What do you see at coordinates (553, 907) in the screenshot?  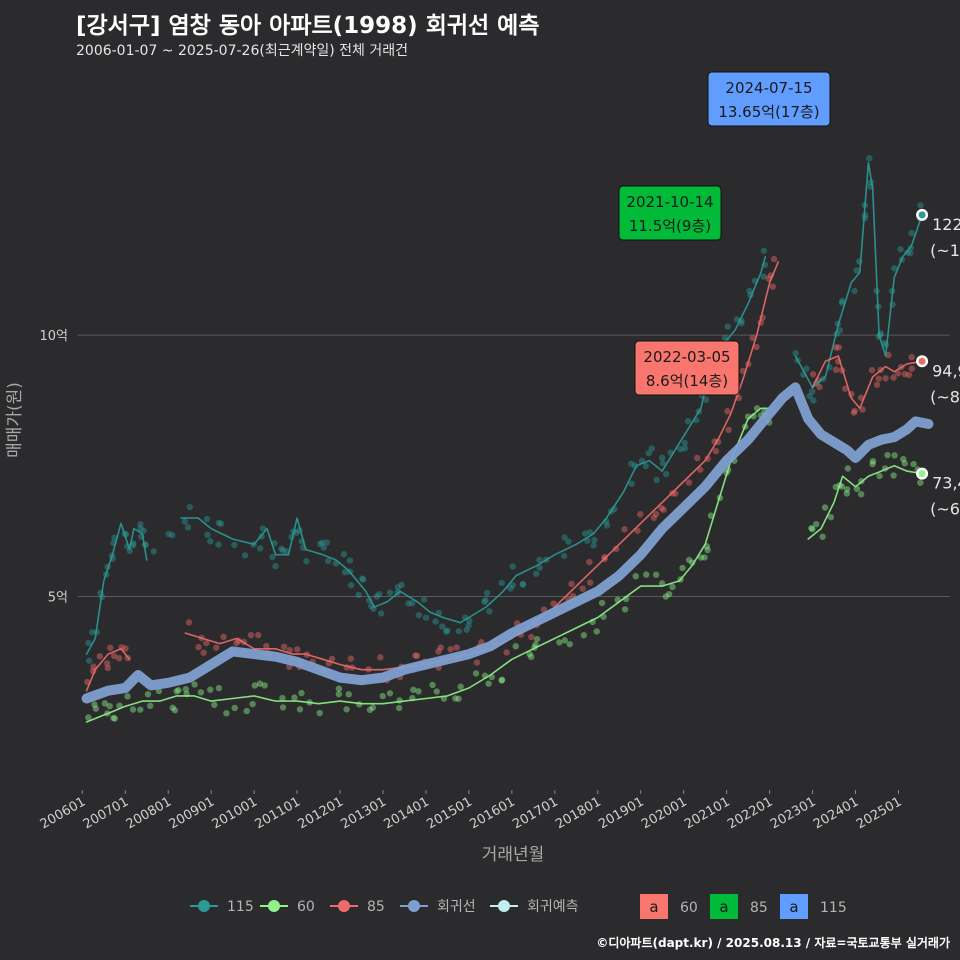 I see `legend-label-pred: 회귀예측` at bounding box center [553, 907].